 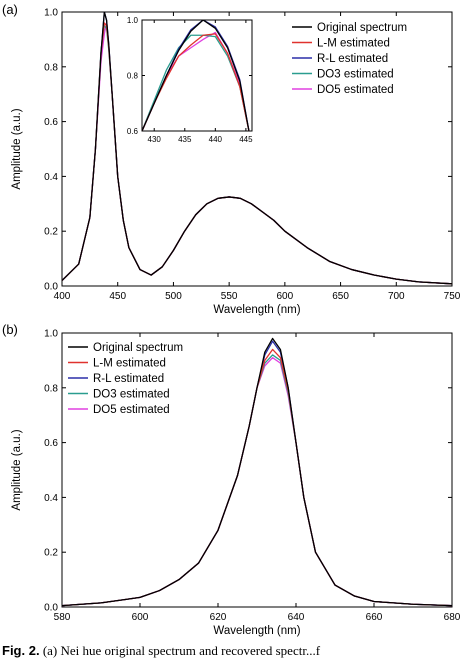 What do you see at coordinates (131, 410) in the screenshot?
I see `chart-b-legend-label: DO5 estimated` at bounding box center [131, 410].